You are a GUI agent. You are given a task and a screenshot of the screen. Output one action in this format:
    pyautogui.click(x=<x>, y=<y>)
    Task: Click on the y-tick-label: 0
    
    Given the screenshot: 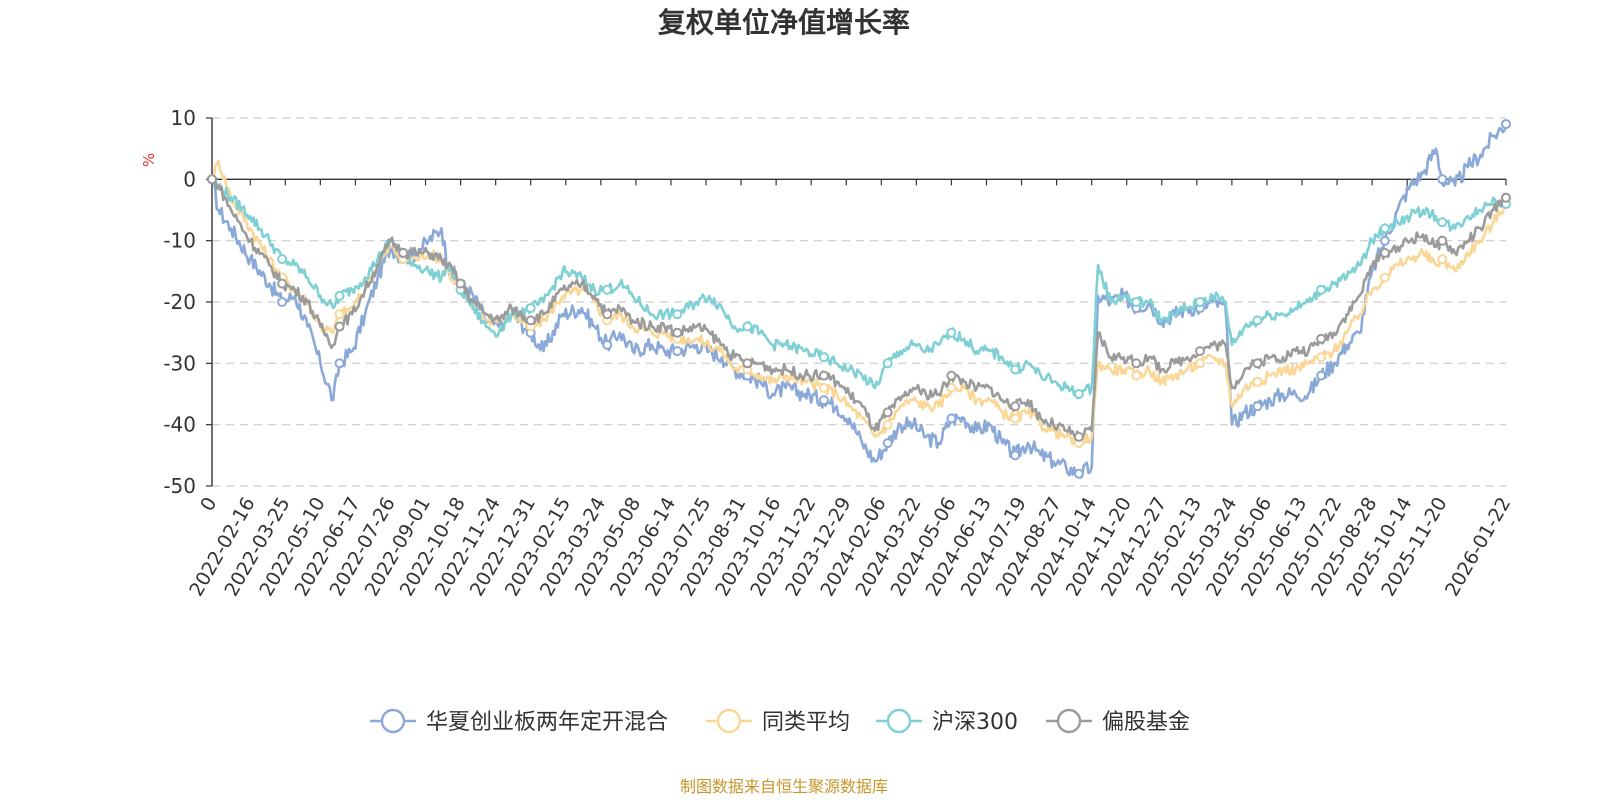 What is the action you would take?
    pyautogui.click(x=189, y=179)
    